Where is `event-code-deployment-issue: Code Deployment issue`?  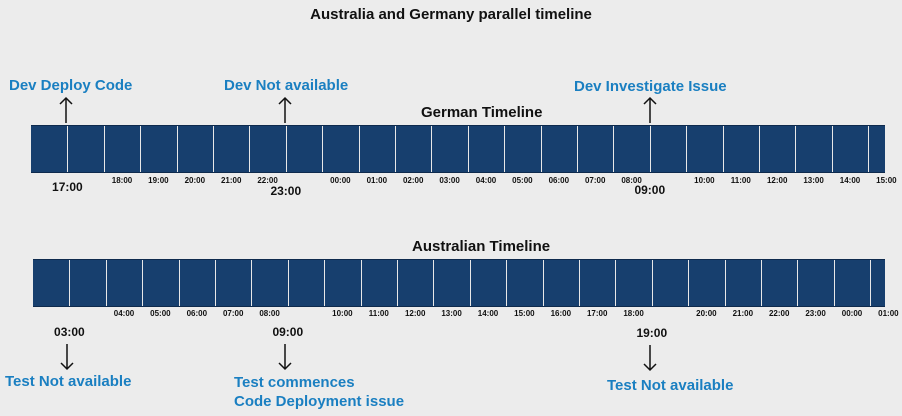
event-code-deployment-issue: Code Deployment issue is located at coordinates (319, 401).